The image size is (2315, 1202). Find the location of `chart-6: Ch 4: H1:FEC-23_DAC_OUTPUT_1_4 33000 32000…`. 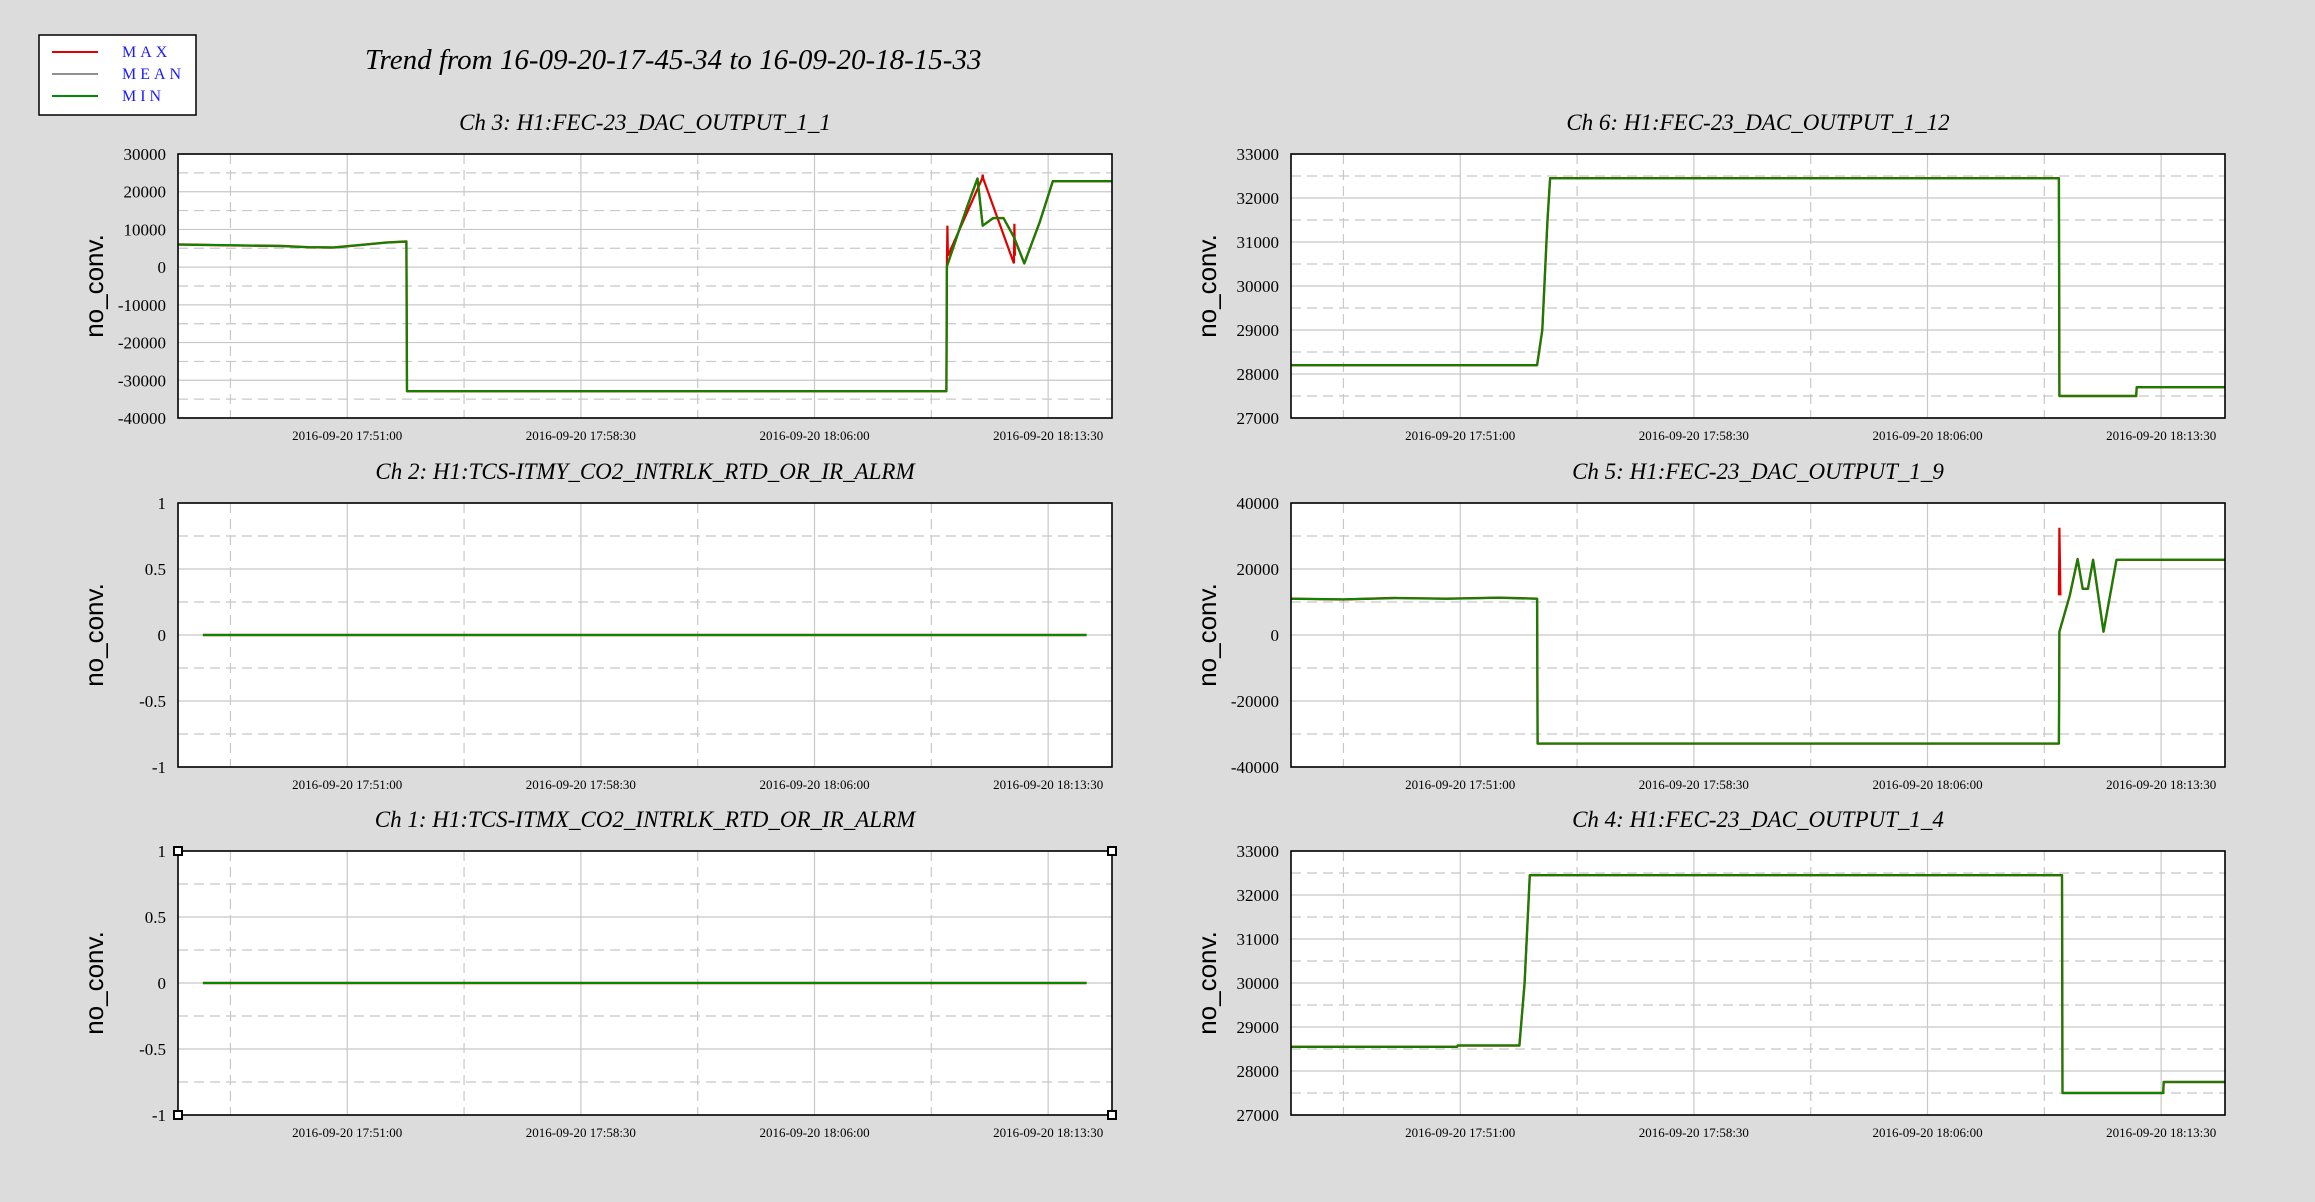

chart-6: Ch 4: H1:FEC-23_DAC_OUTPUT_1_4 33000 32000… is located at coordinates (1709, 973).